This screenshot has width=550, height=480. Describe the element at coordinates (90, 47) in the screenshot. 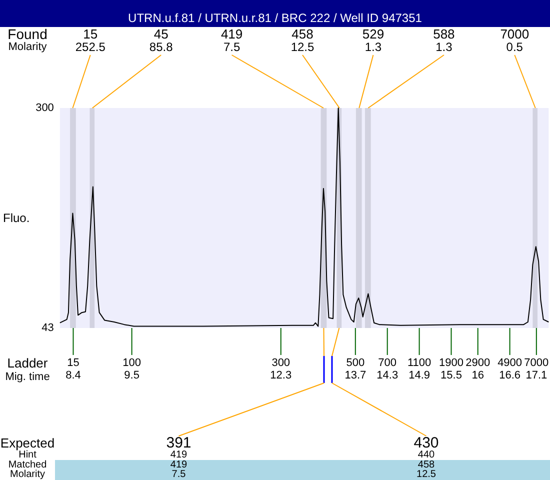

I see `annotation: 252.5` at that location.